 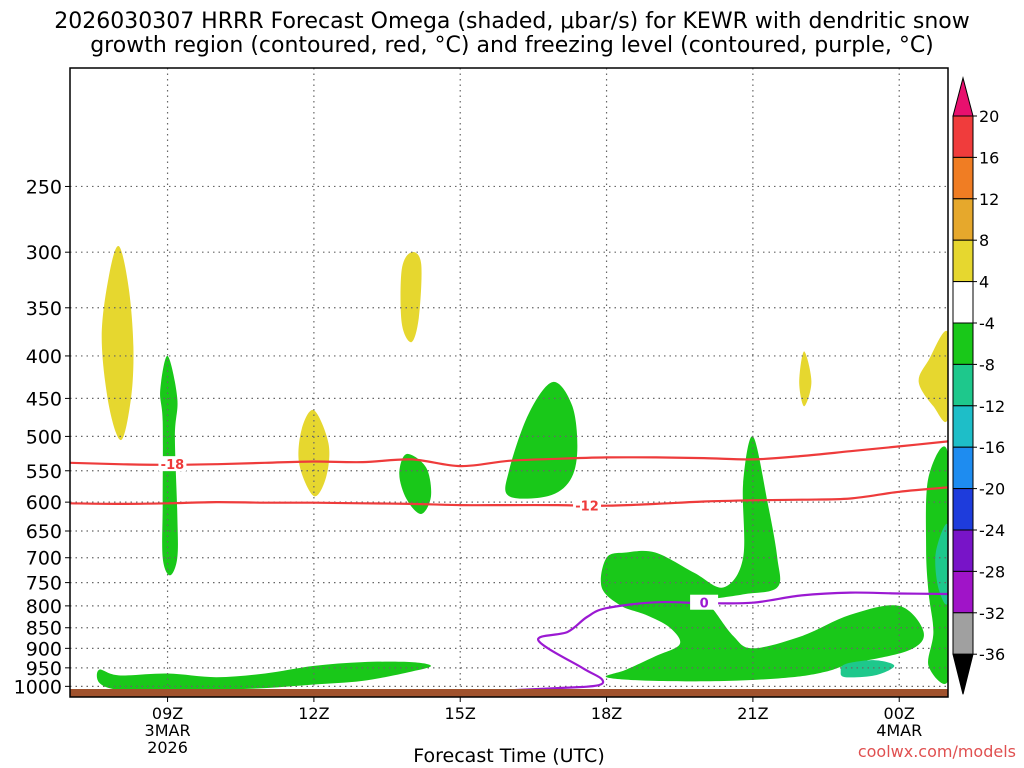 I want to click on colorbar-label: -12, so click(x=992, y=406).